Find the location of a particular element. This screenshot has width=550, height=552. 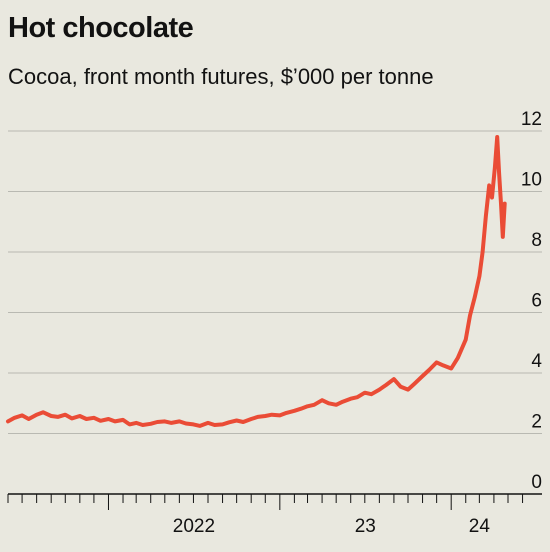

chart-title: Hot chocolate is located at coordinates (101, 28).